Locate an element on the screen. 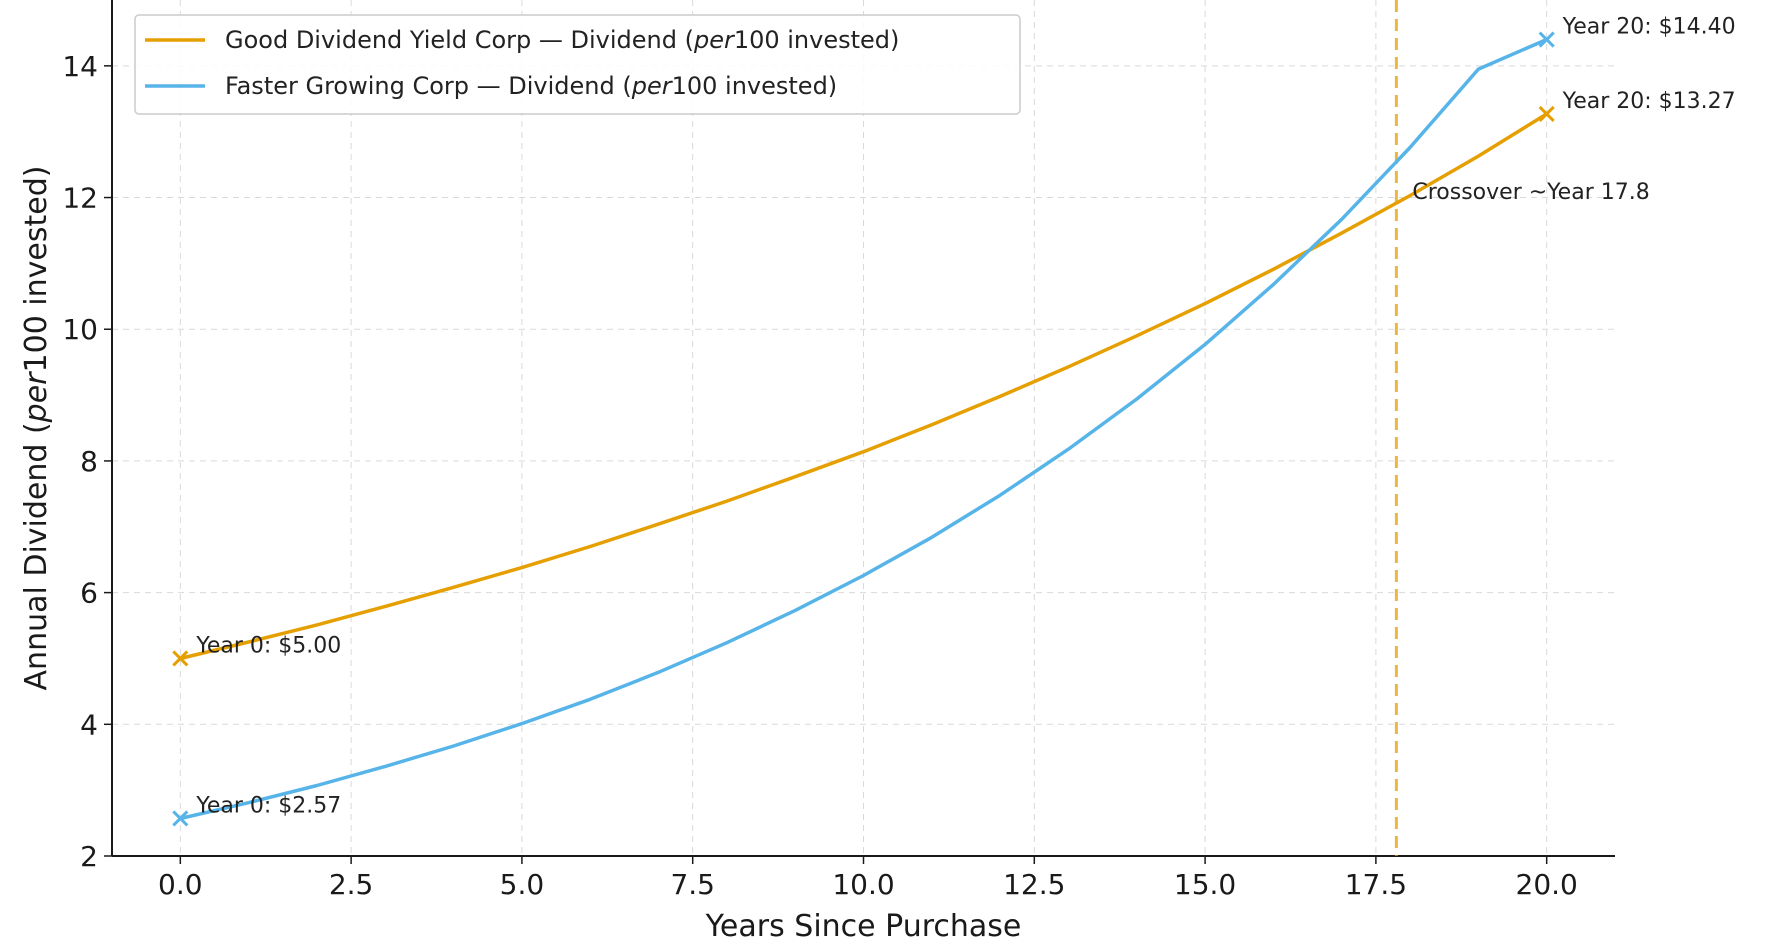 This screenshot has width=1775, height=946. y-tick-label: 6 is located at coordinates (89, 593).